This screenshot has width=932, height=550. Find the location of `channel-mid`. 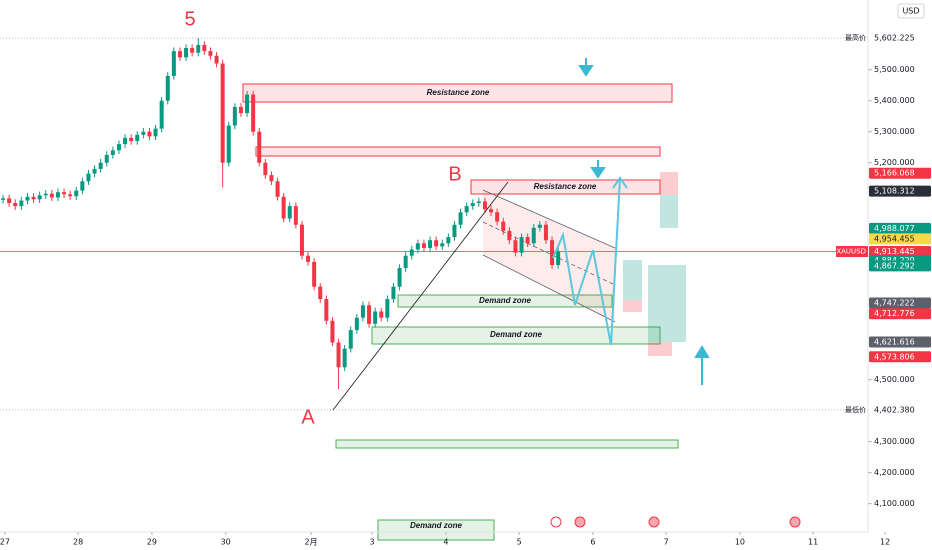

channel-mid is located at coordinates (549, 253).